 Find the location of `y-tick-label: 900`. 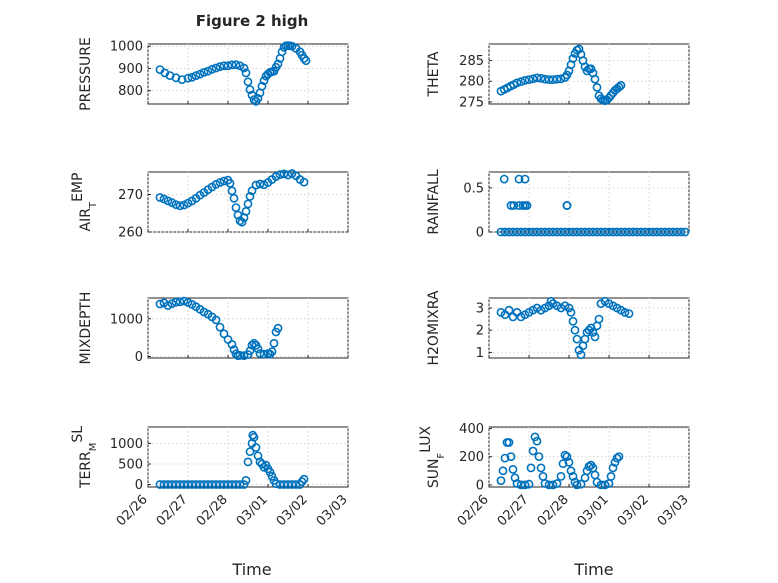

y-tick-label: 900 is located at coordinates (130, 69).